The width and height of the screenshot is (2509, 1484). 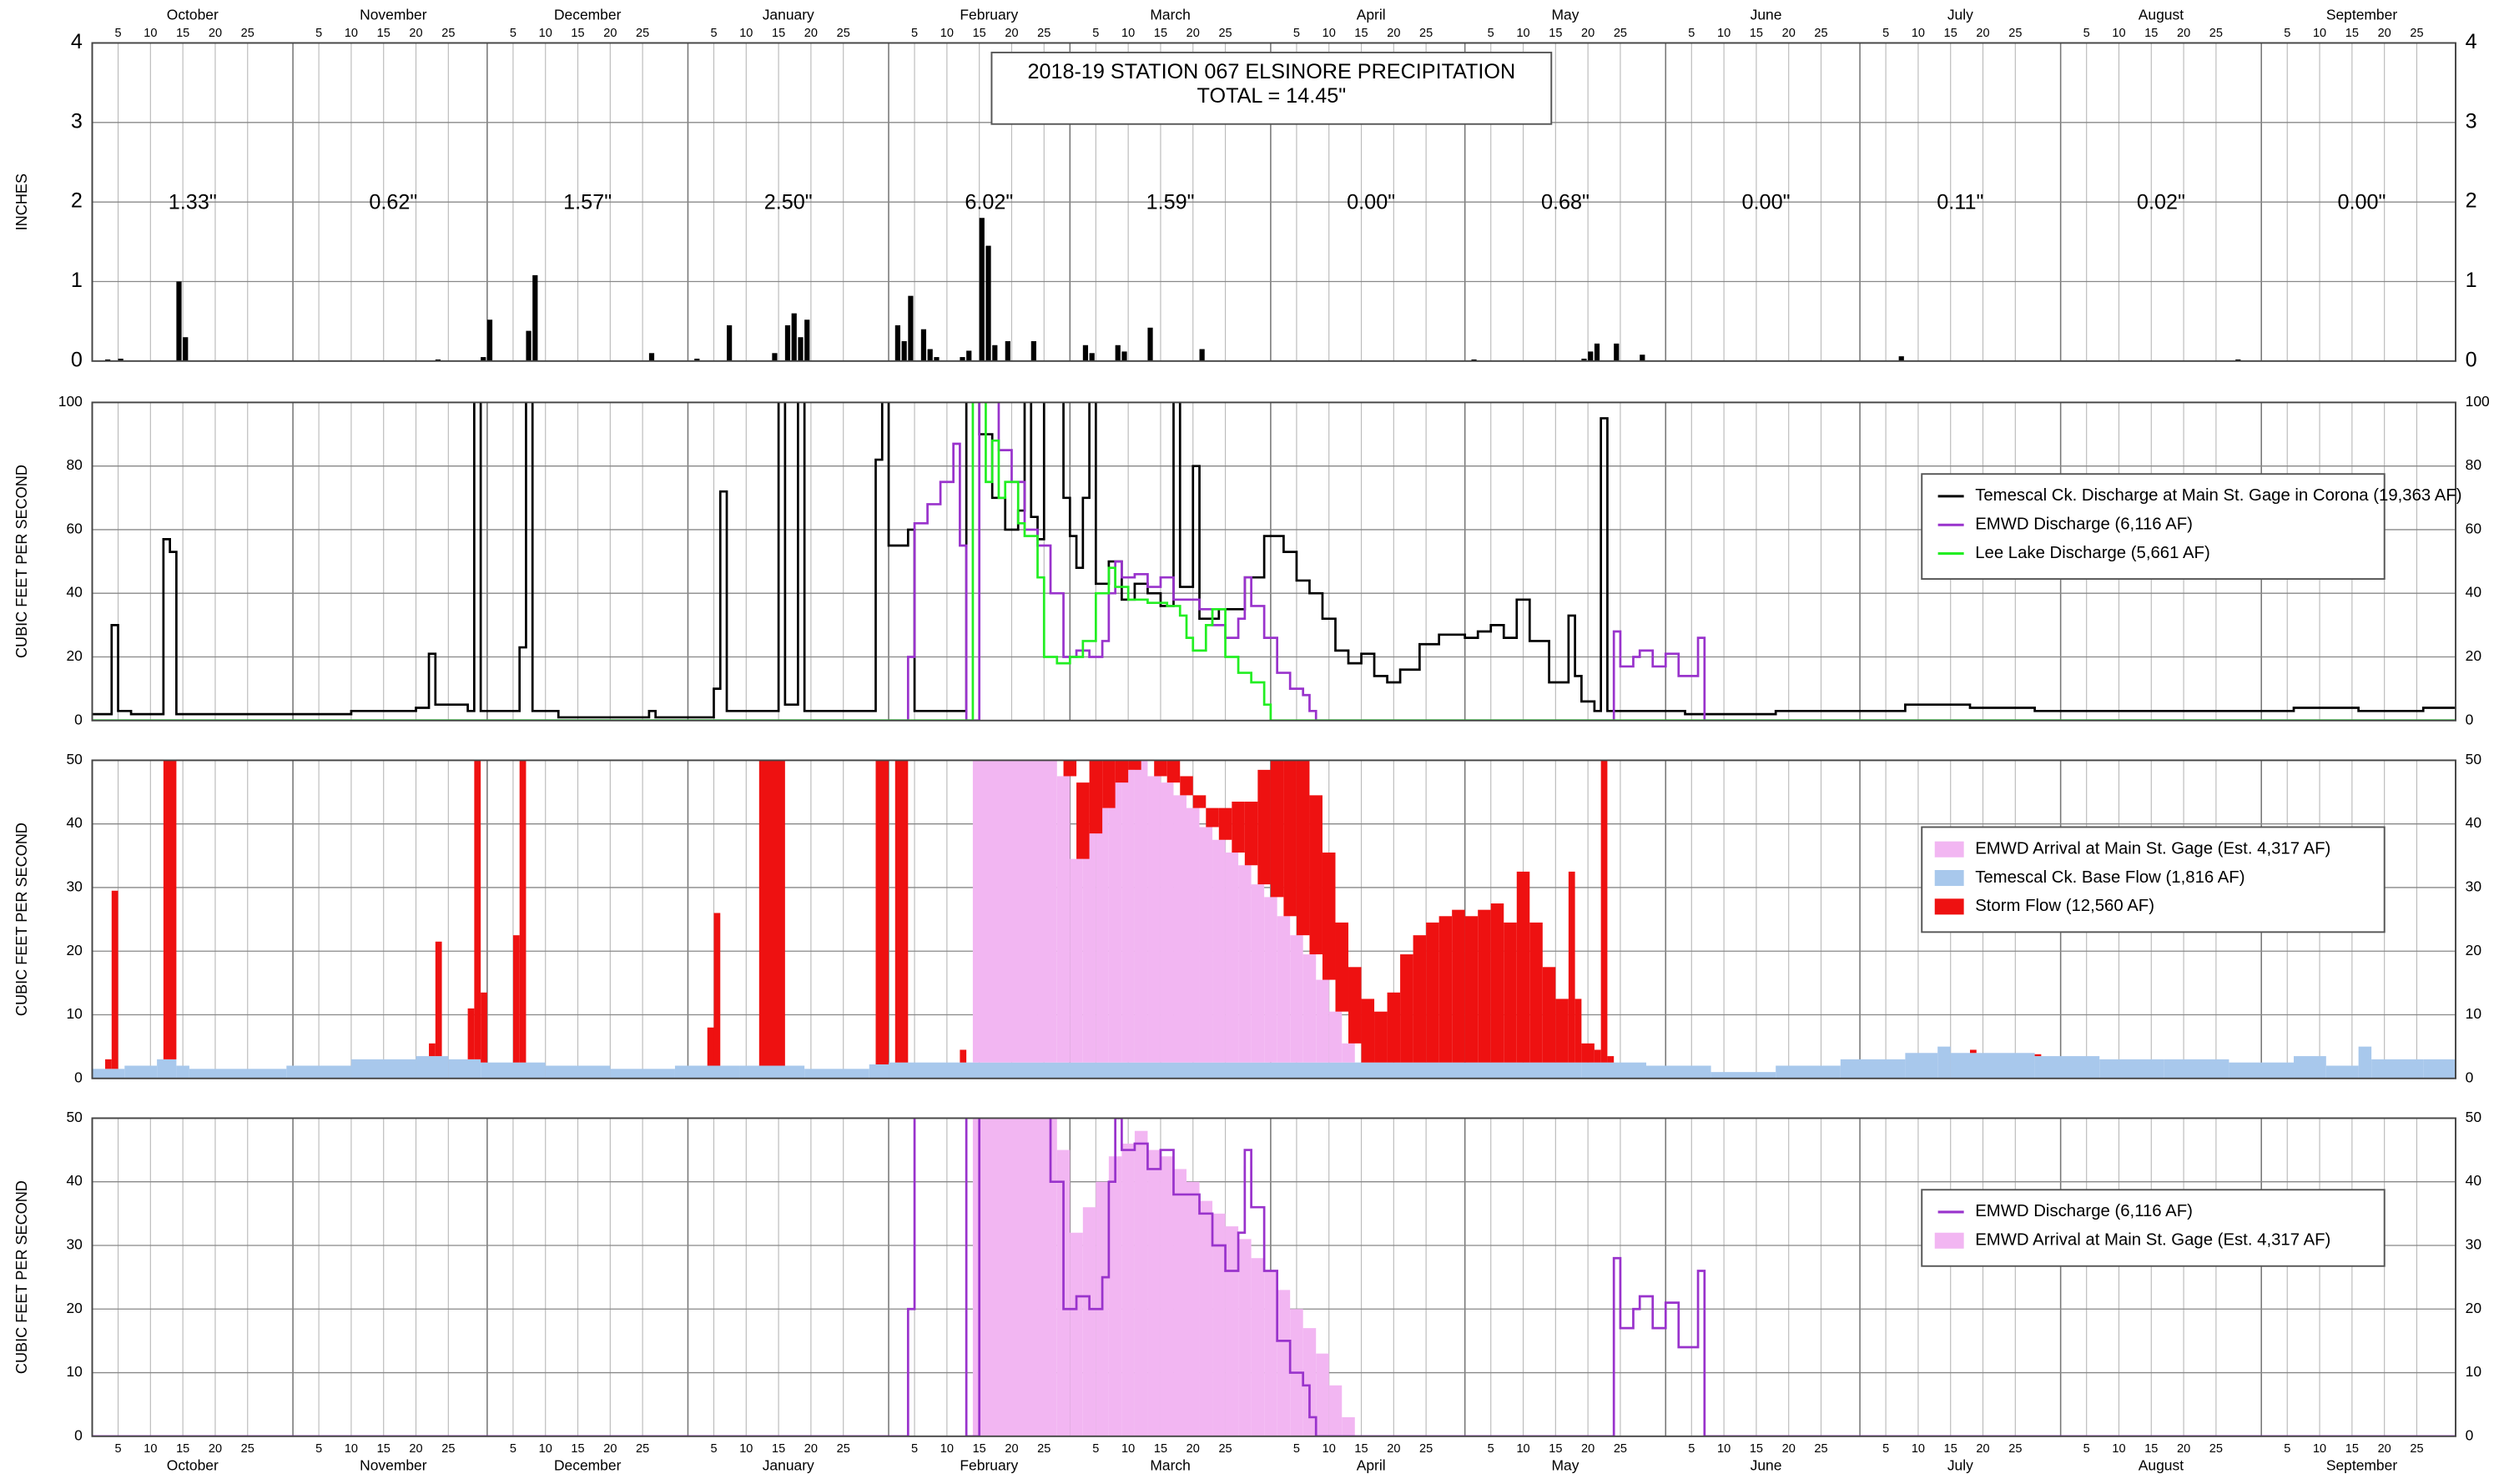 What do you see at coordinates (2471, 122) in the screenshot?
I see `y-tick-label: 3` at bounding box center [2471, 122].